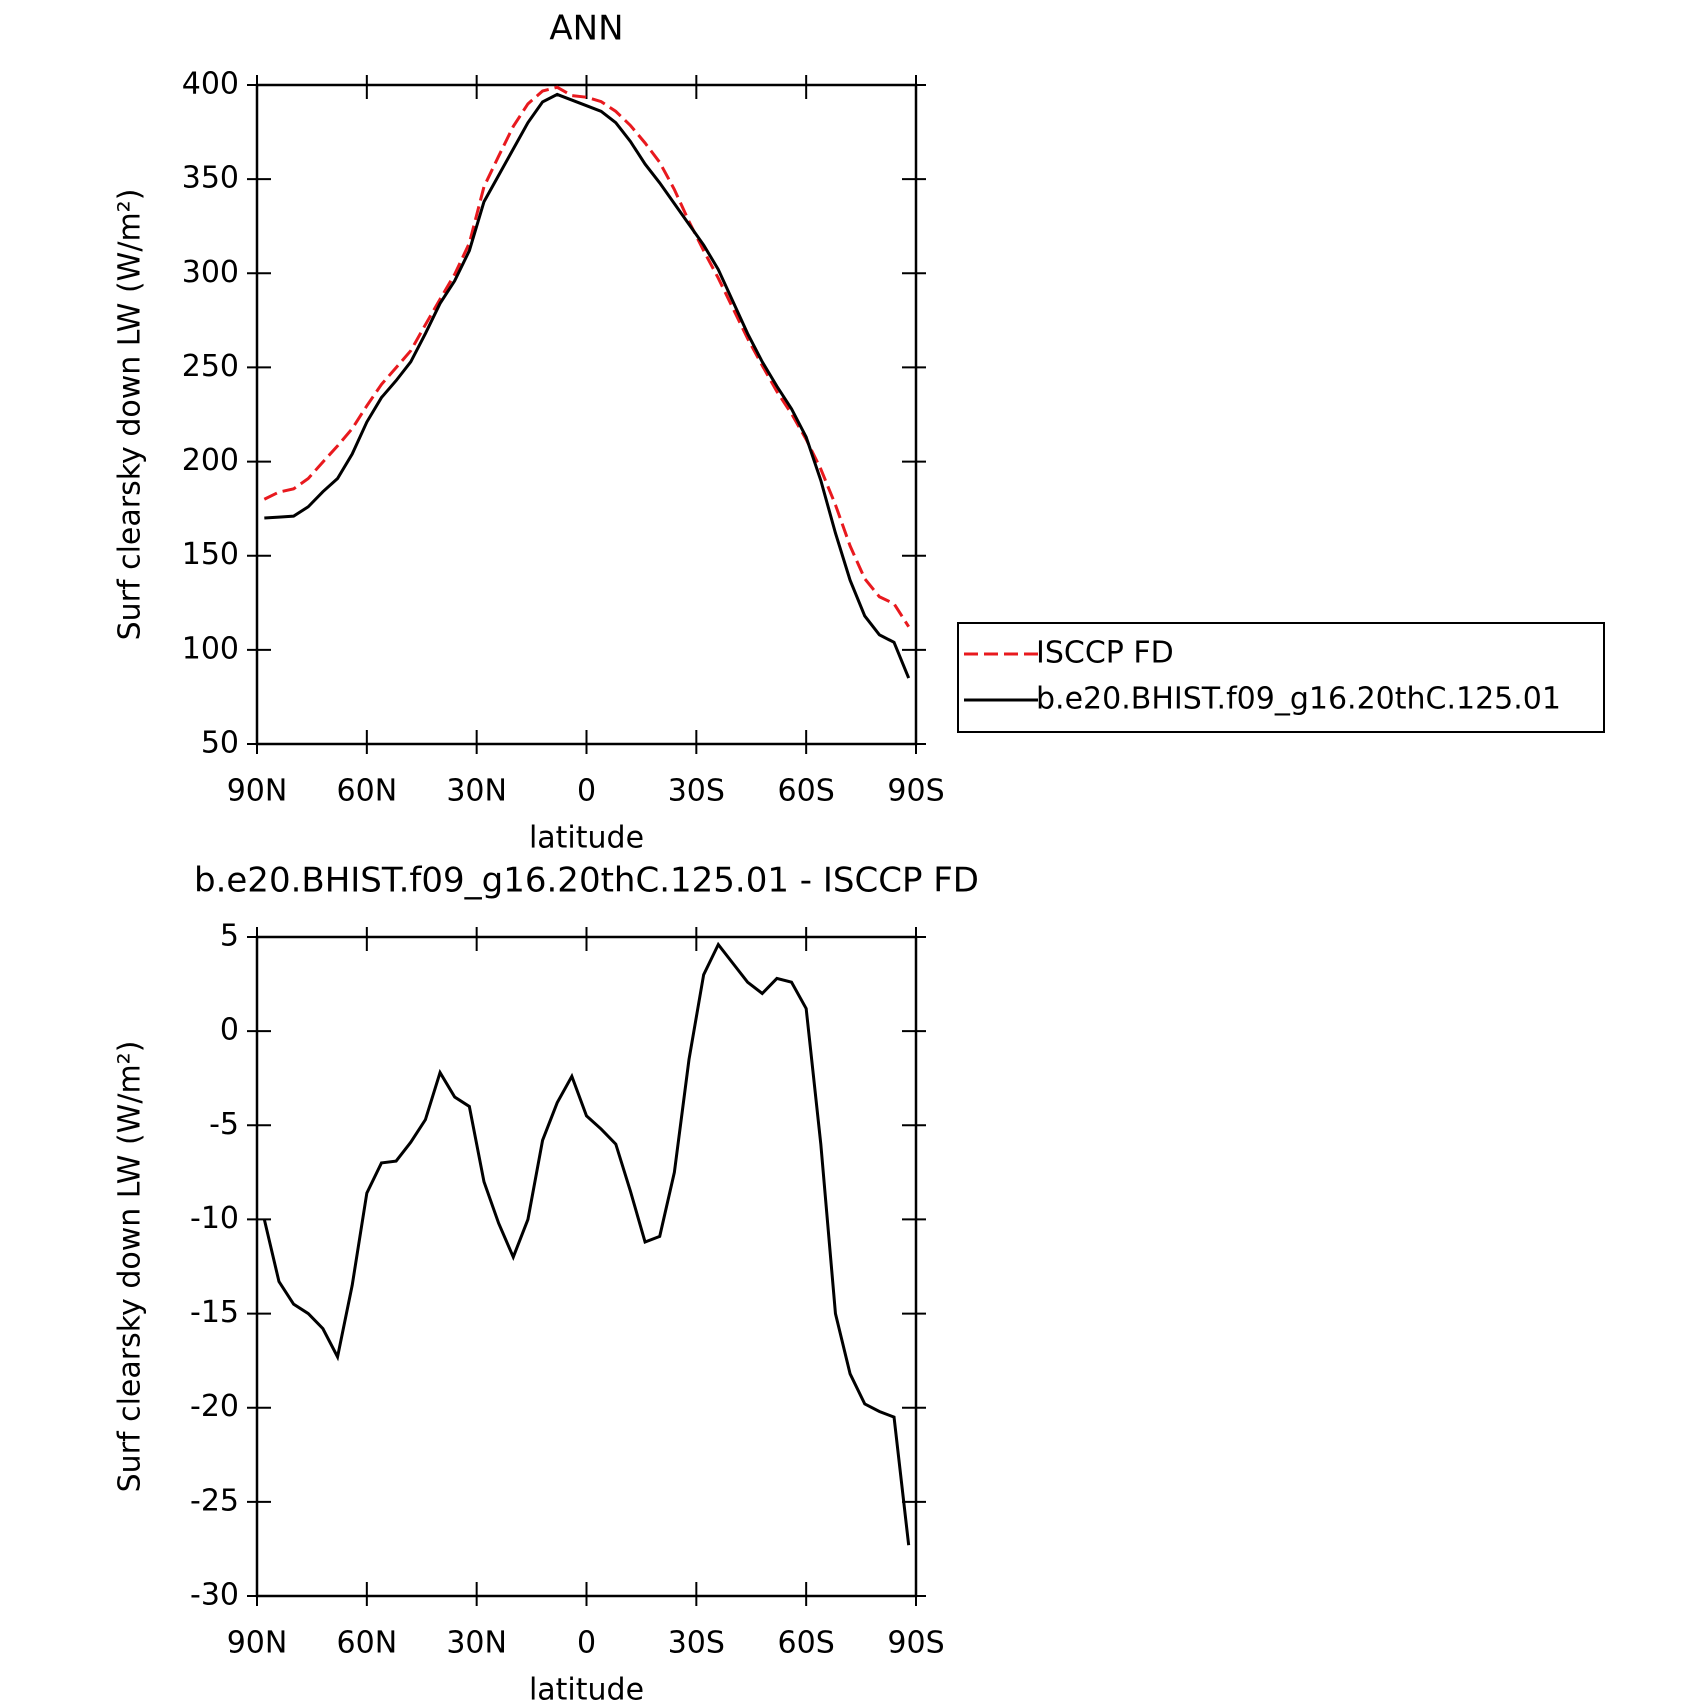 The height and width of the screenshot is (1708, 1705). Describe the element at coordinates (229, 1030) in the screenshot. I see `y-tick-label: 0` at that location.